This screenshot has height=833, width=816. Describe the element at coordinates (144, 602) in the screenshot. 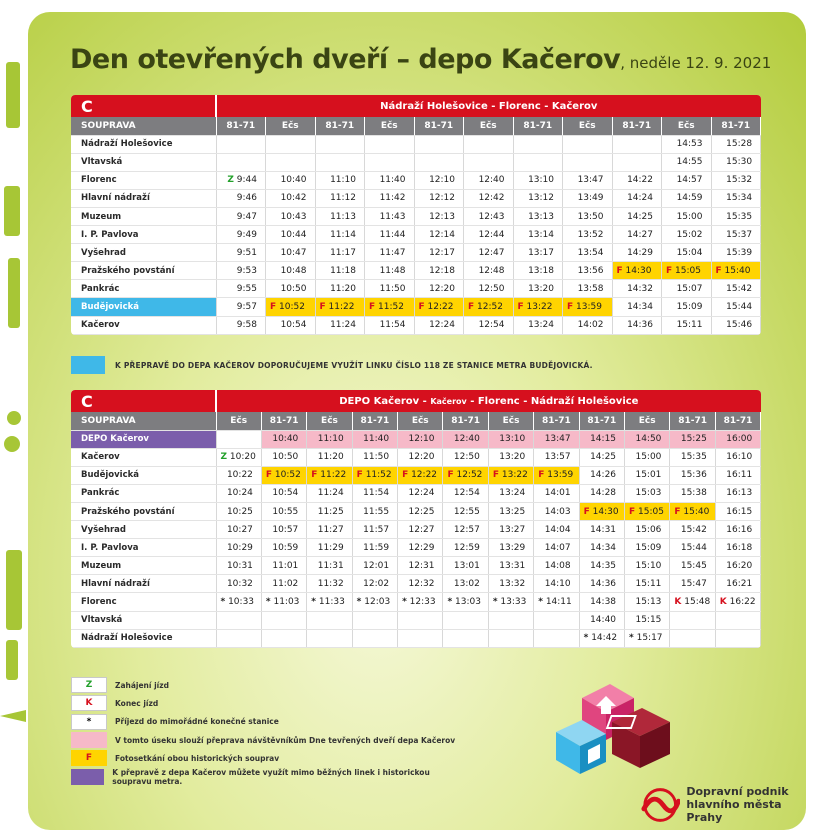

I see `station-name: Florenc` at that location.